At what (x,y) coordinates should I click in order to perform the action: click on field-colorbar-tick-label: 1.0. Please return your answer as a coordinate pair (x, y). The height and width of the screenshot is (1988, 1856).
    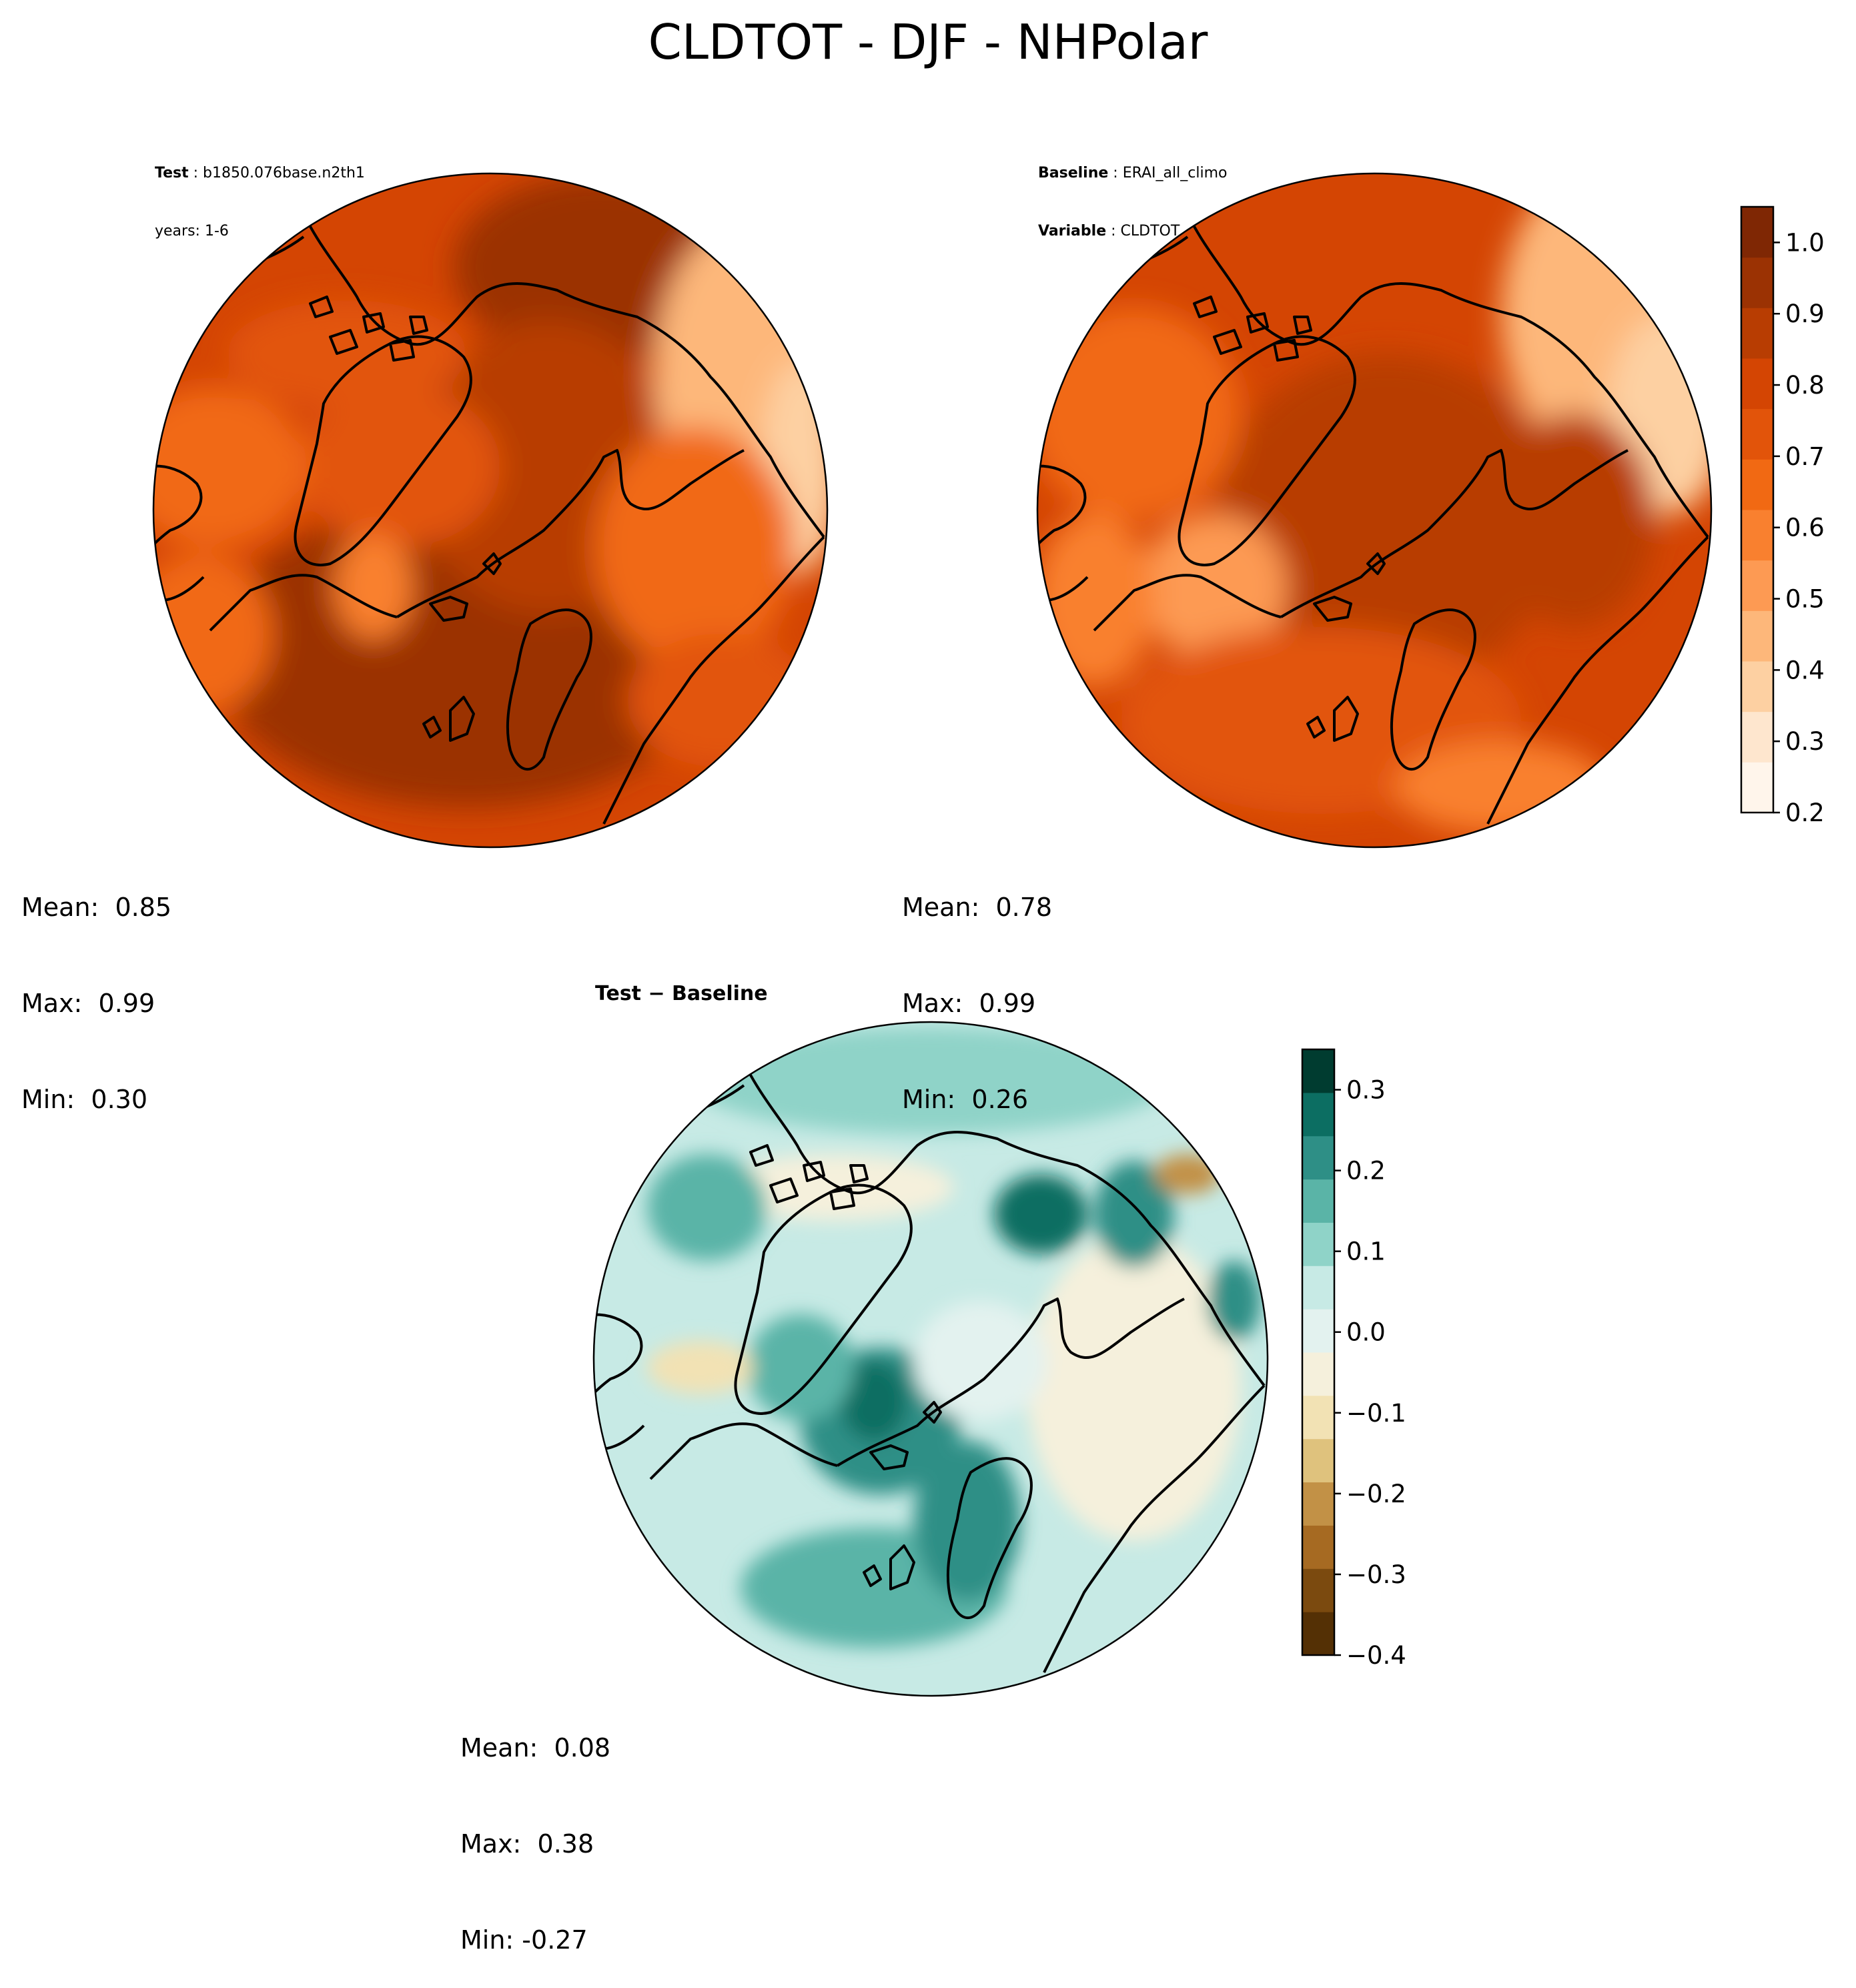
    Looking at the image, I should click on (1805, 242).